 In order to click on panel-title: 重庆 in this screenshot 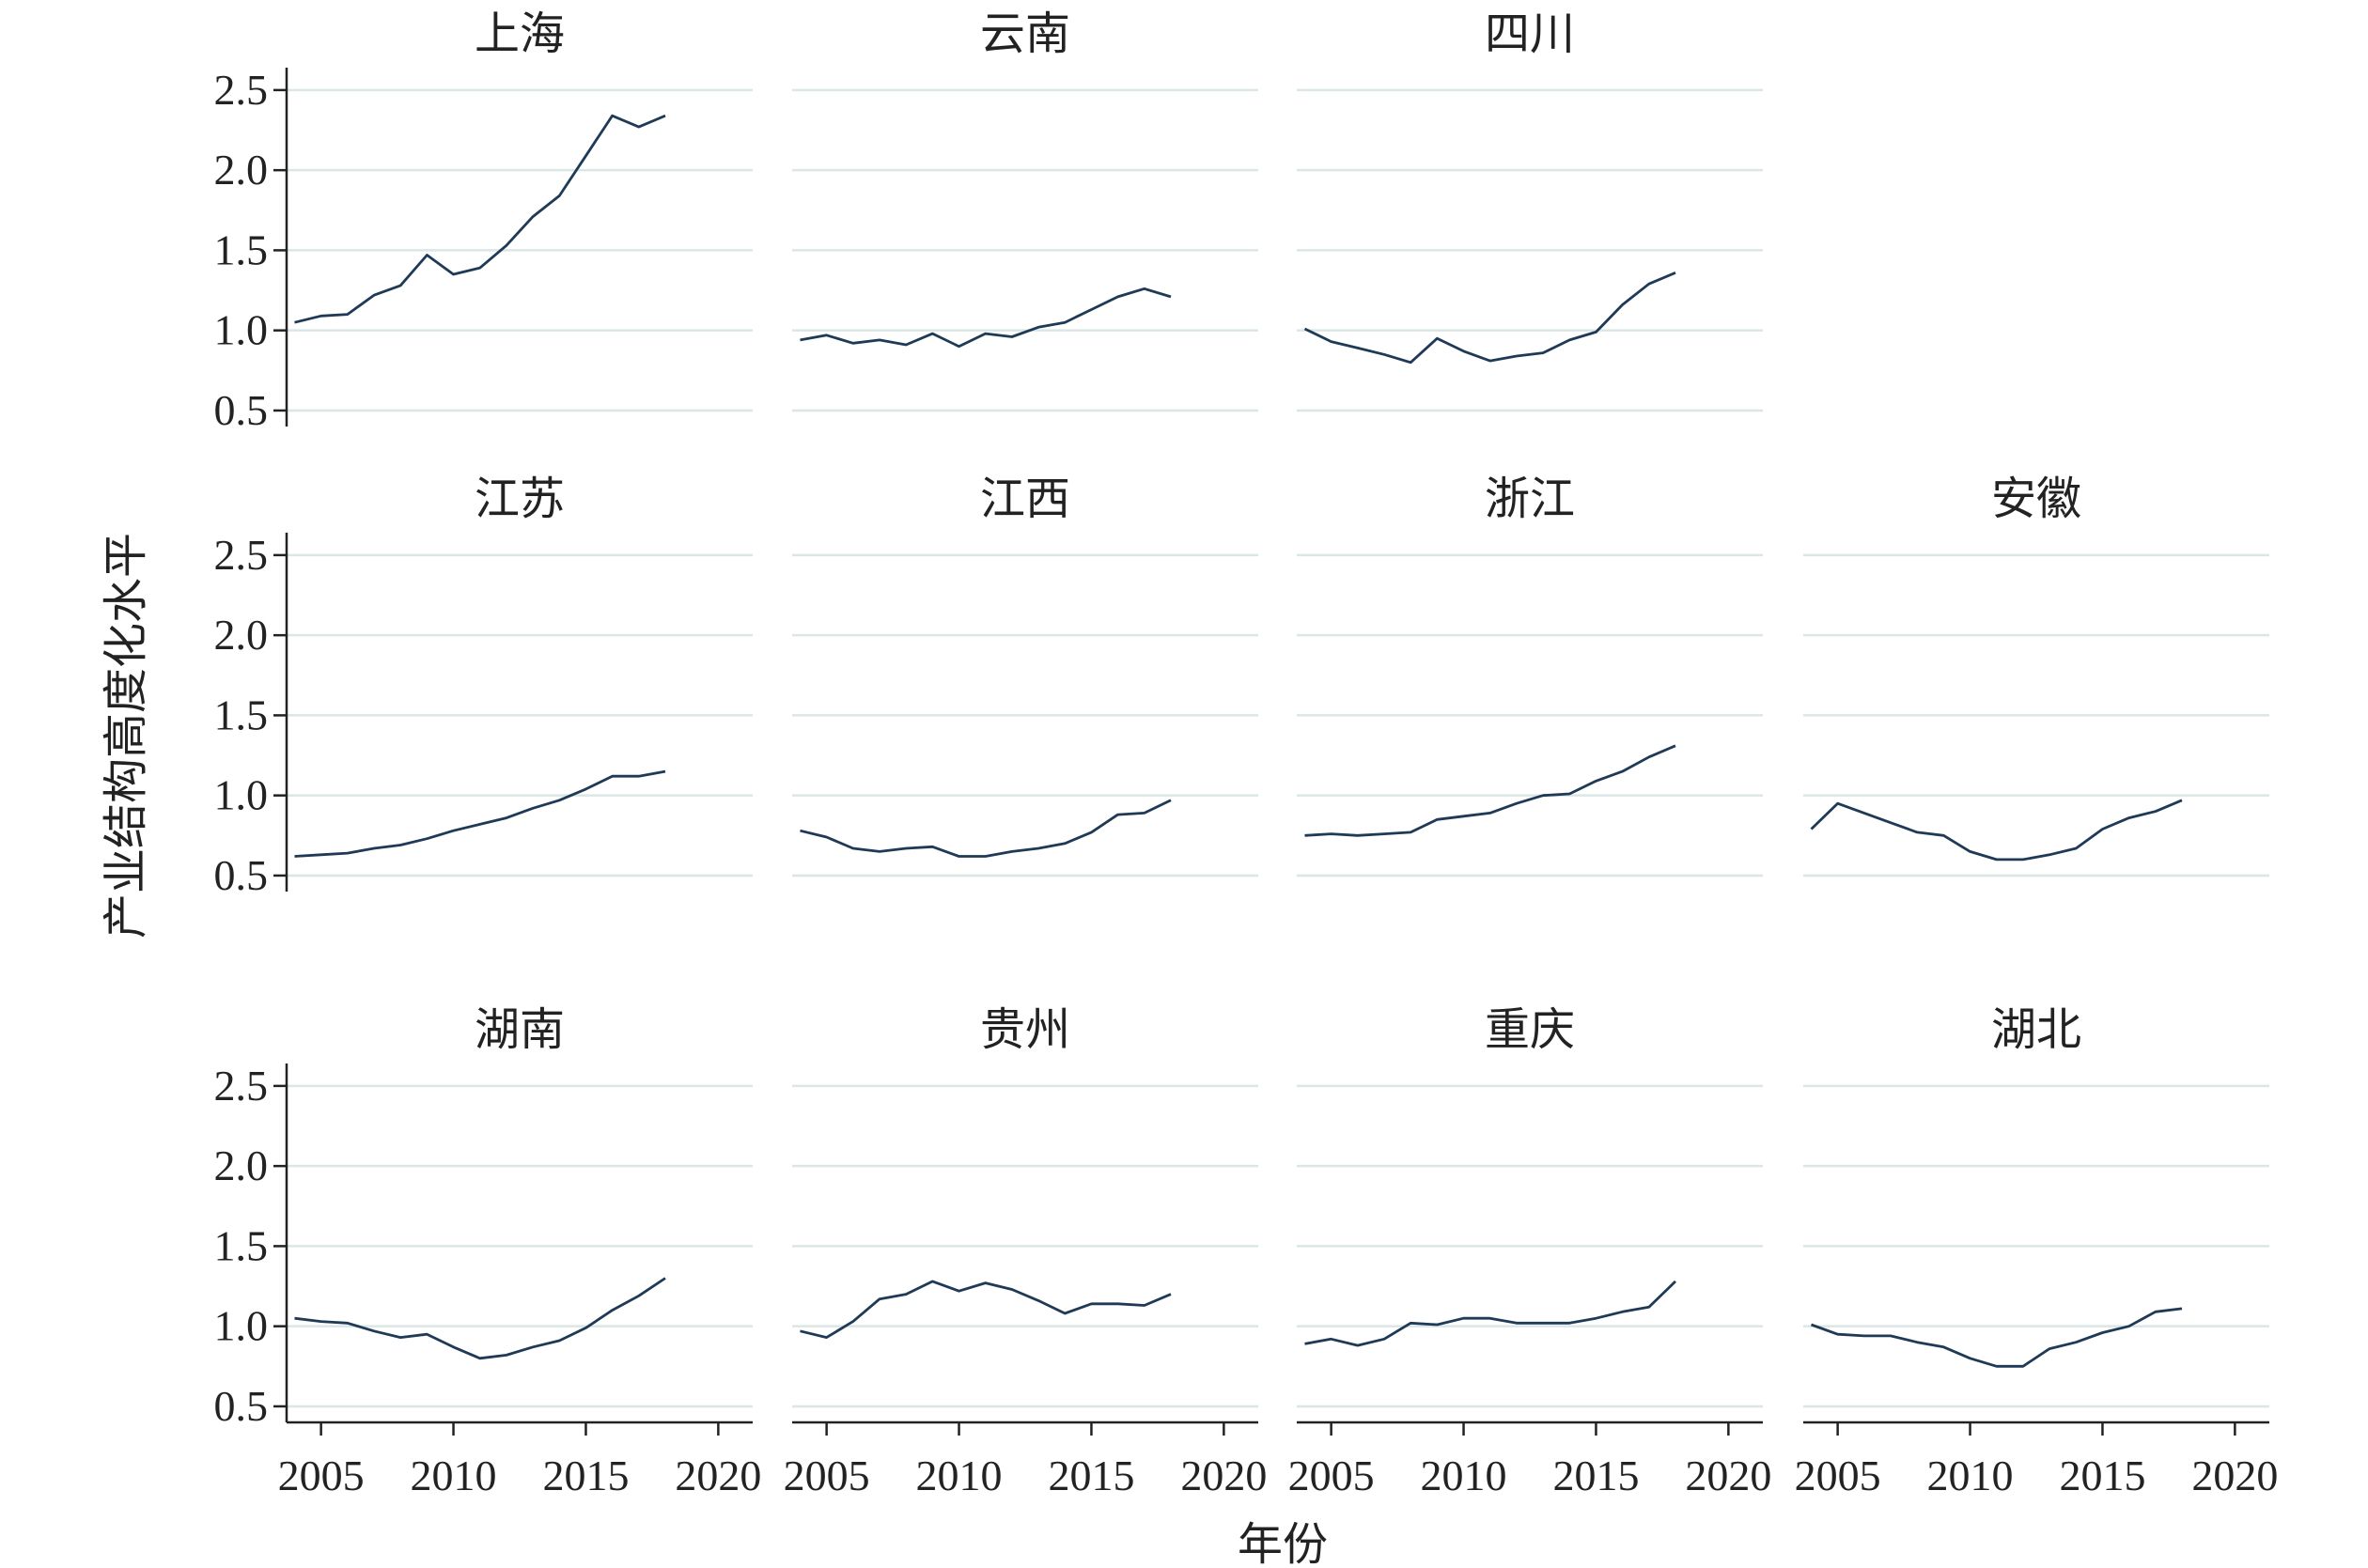, I will do `click(1530, 1029)`.